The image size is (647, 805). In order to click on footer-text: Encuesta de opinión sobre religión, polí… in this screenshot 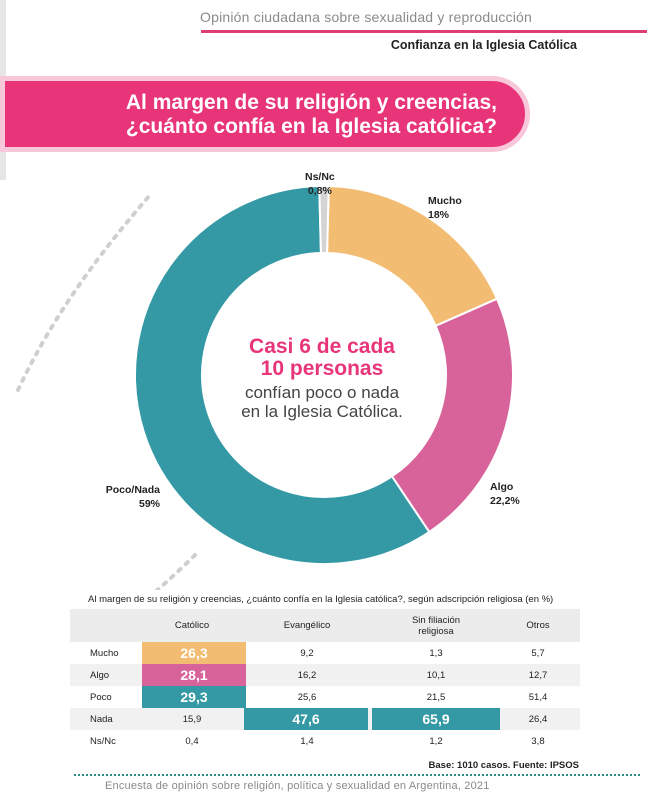, I will do `click(297, 786)`.